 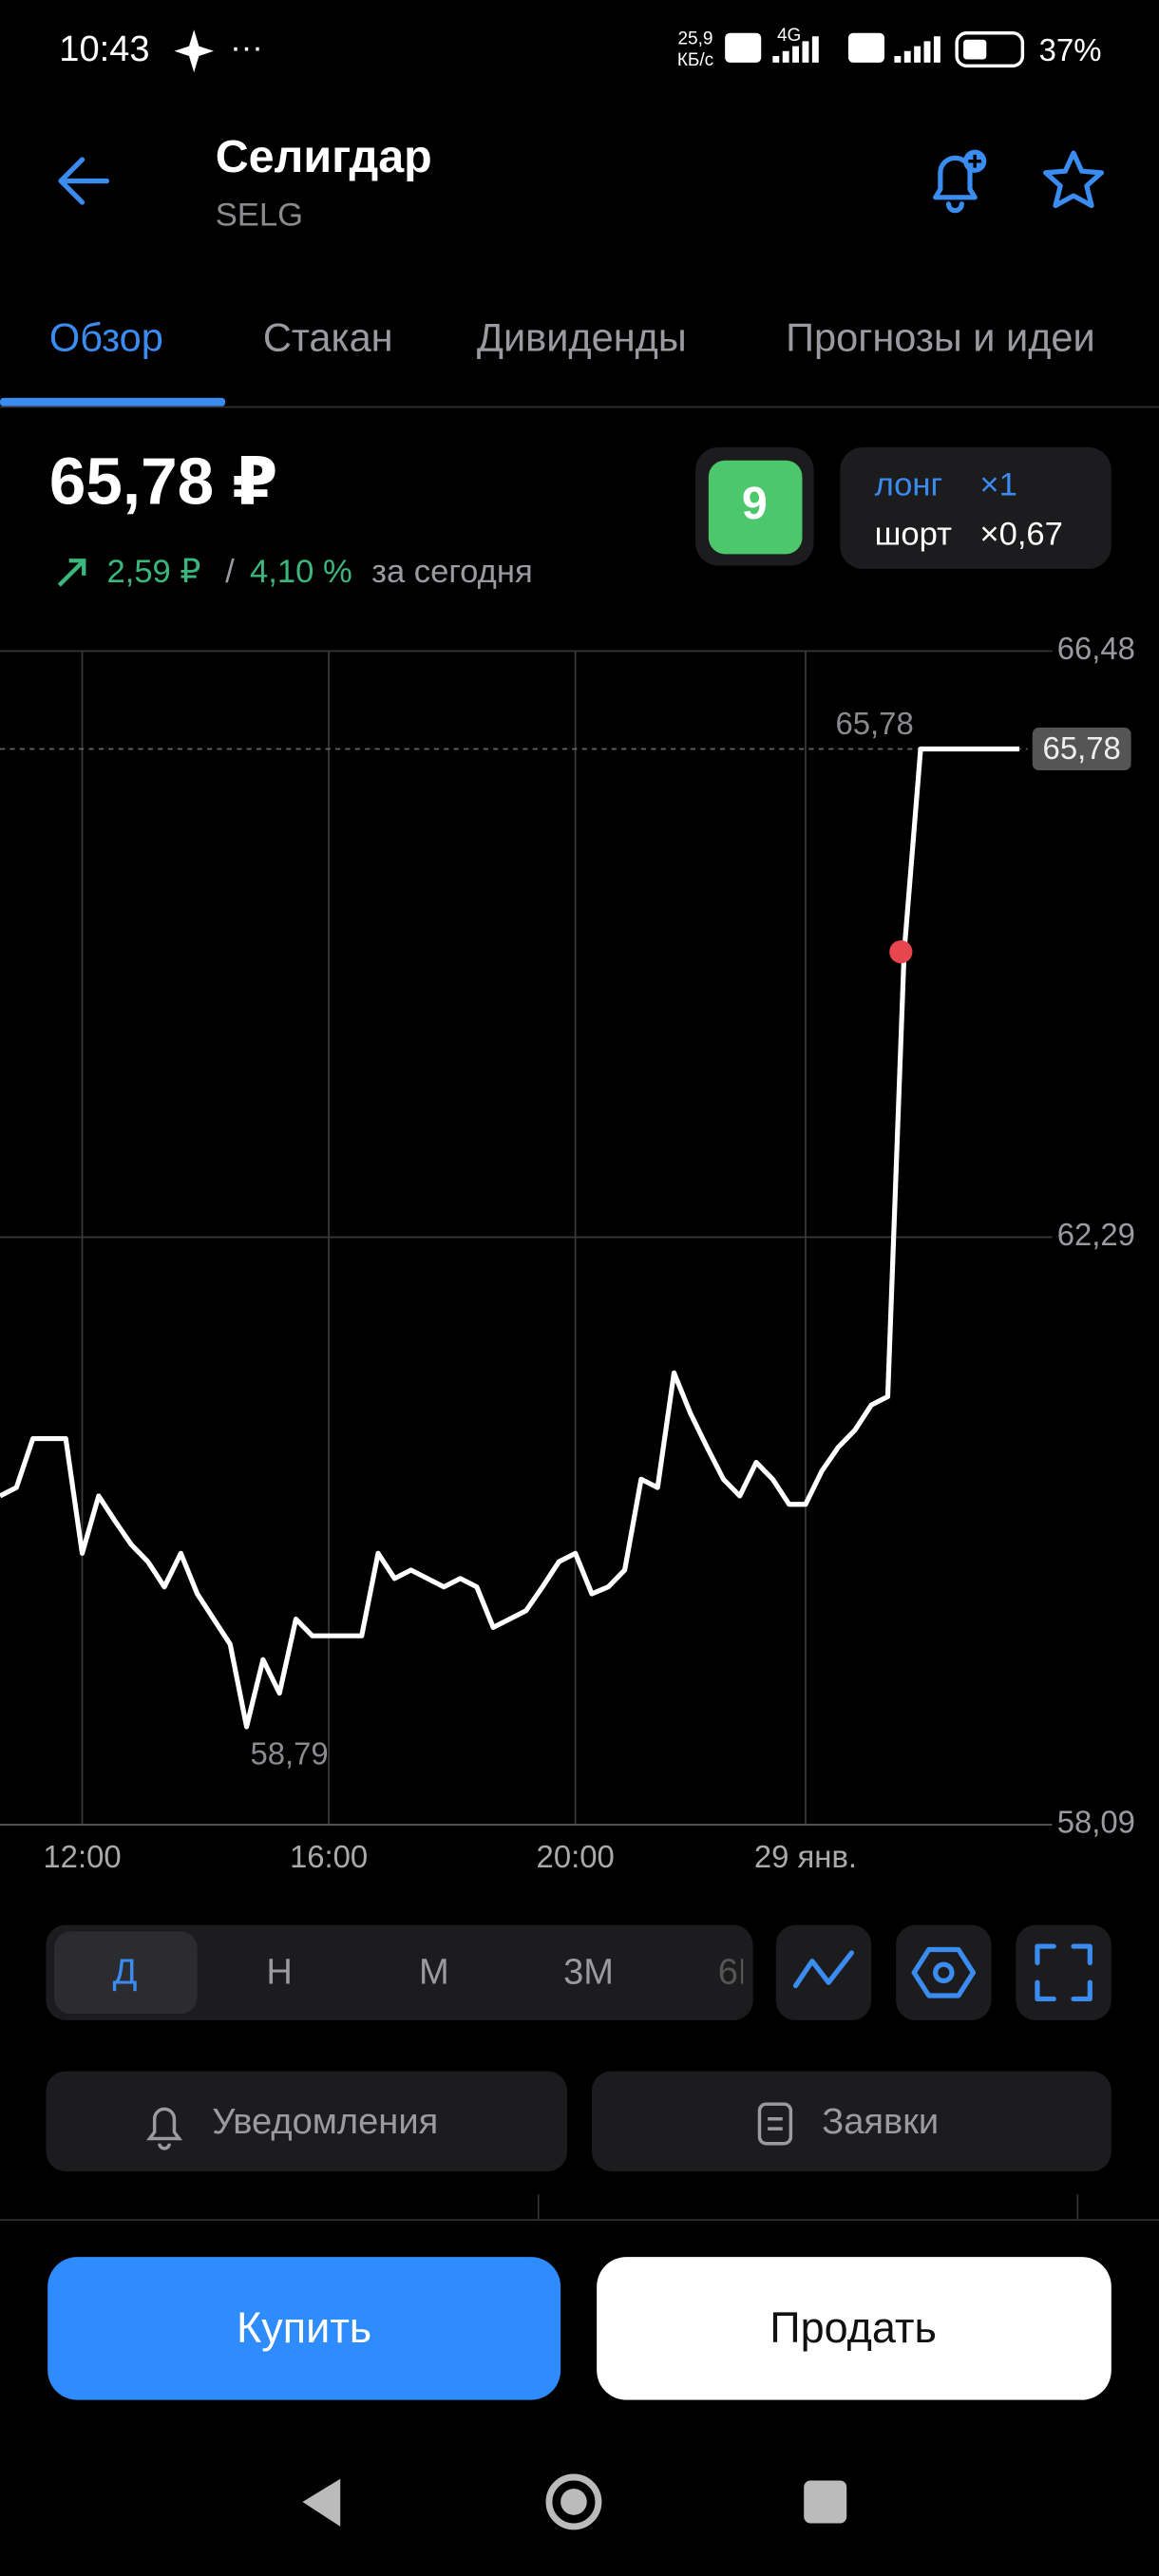 I want to click on x-tick-label: 29 янв., so click(x=805, y=1856).